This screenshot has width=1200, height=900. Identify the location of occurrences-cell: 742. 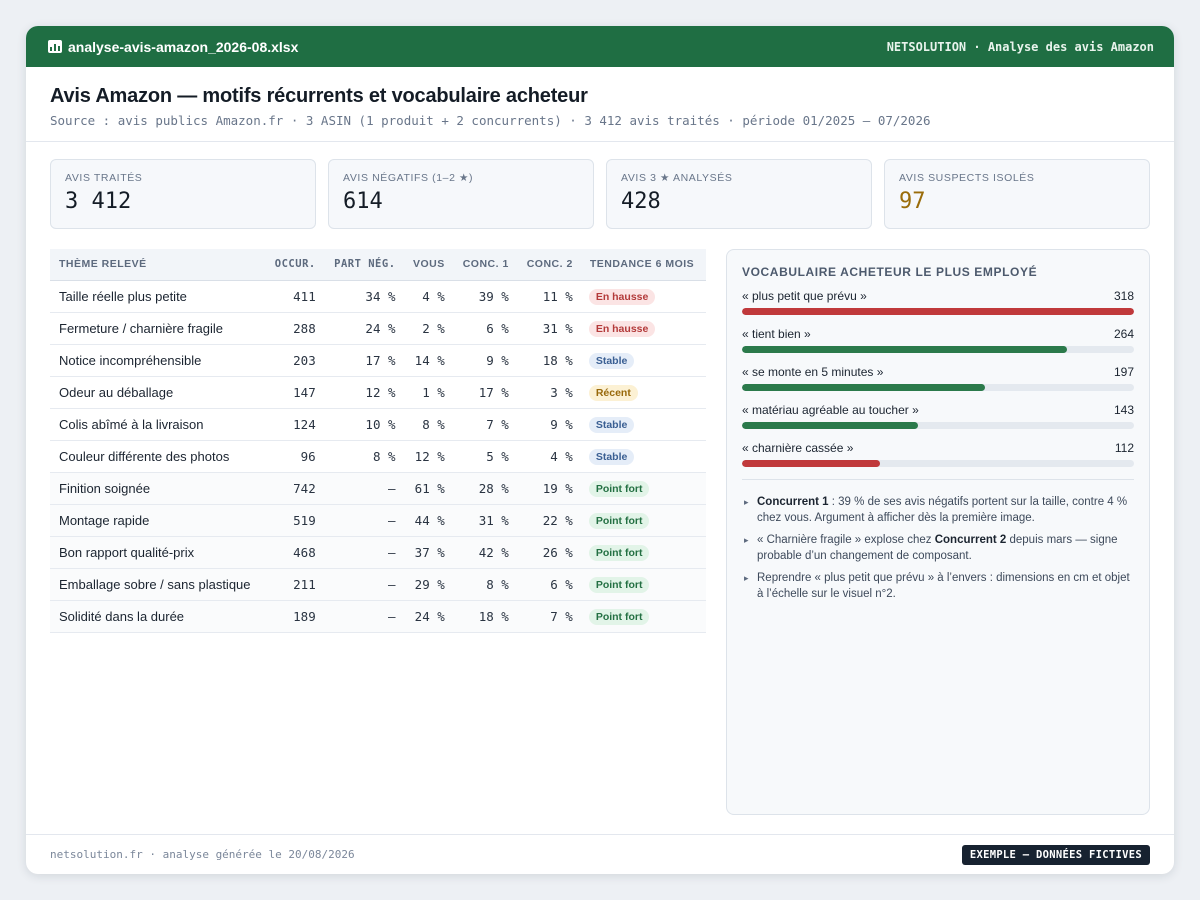
(294, 488).